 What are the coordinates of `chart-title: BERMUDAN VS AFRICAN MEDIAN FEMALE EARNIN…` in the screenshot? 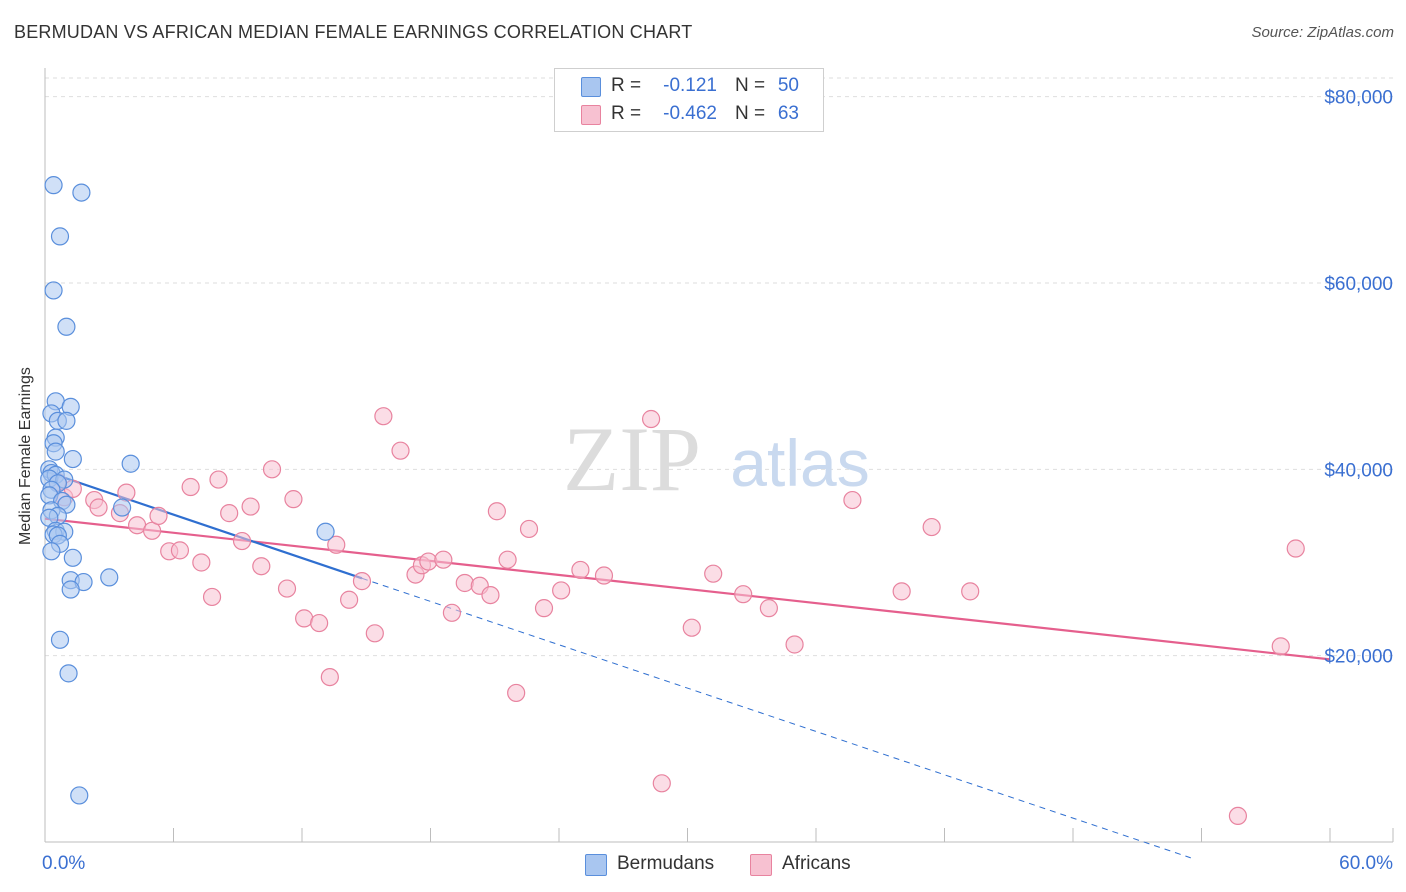 It's located at (353, 32).